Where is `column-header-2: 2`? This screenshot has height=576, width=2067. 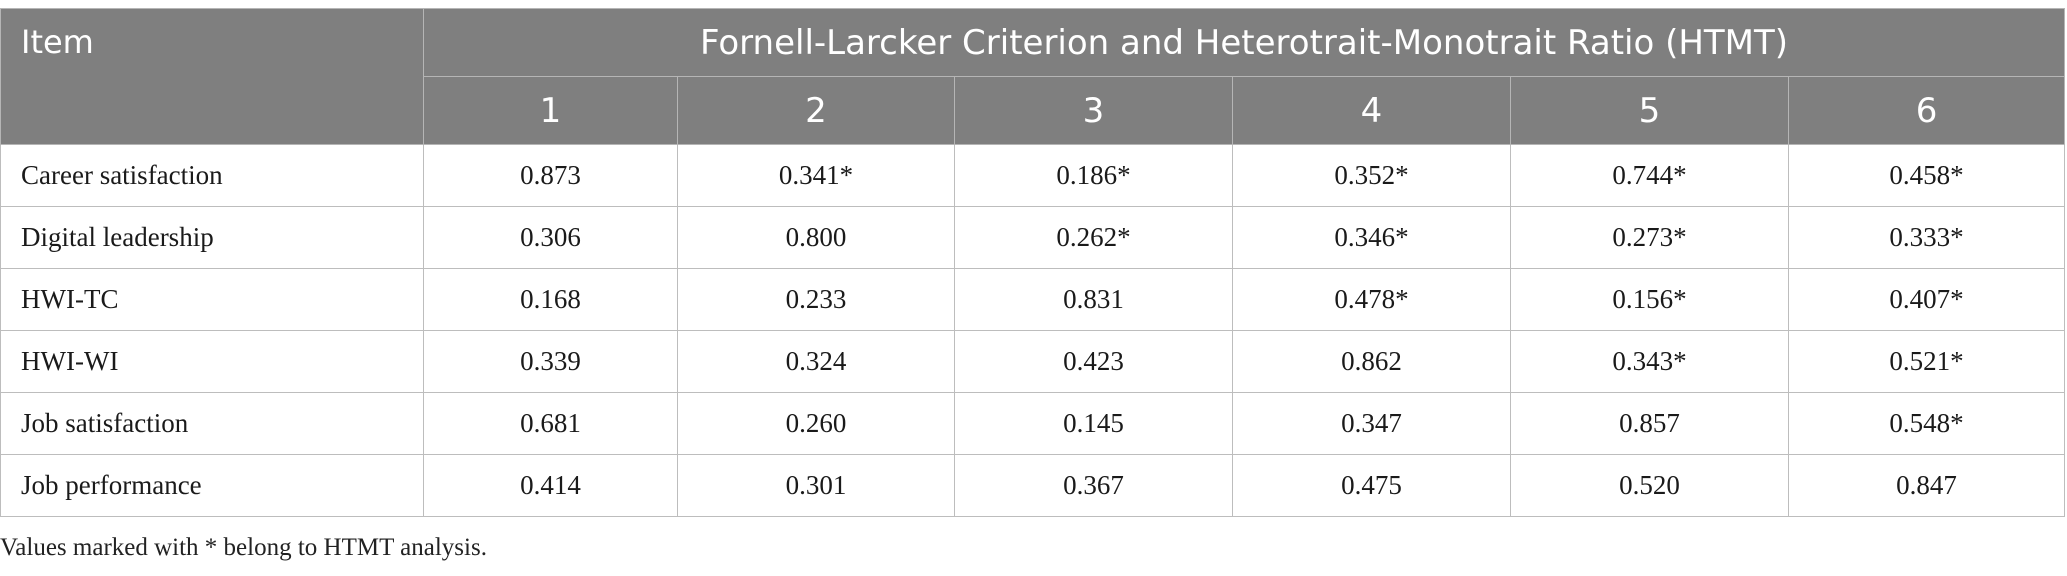 column-header-2: 2 is located at coordinates (816, 110).